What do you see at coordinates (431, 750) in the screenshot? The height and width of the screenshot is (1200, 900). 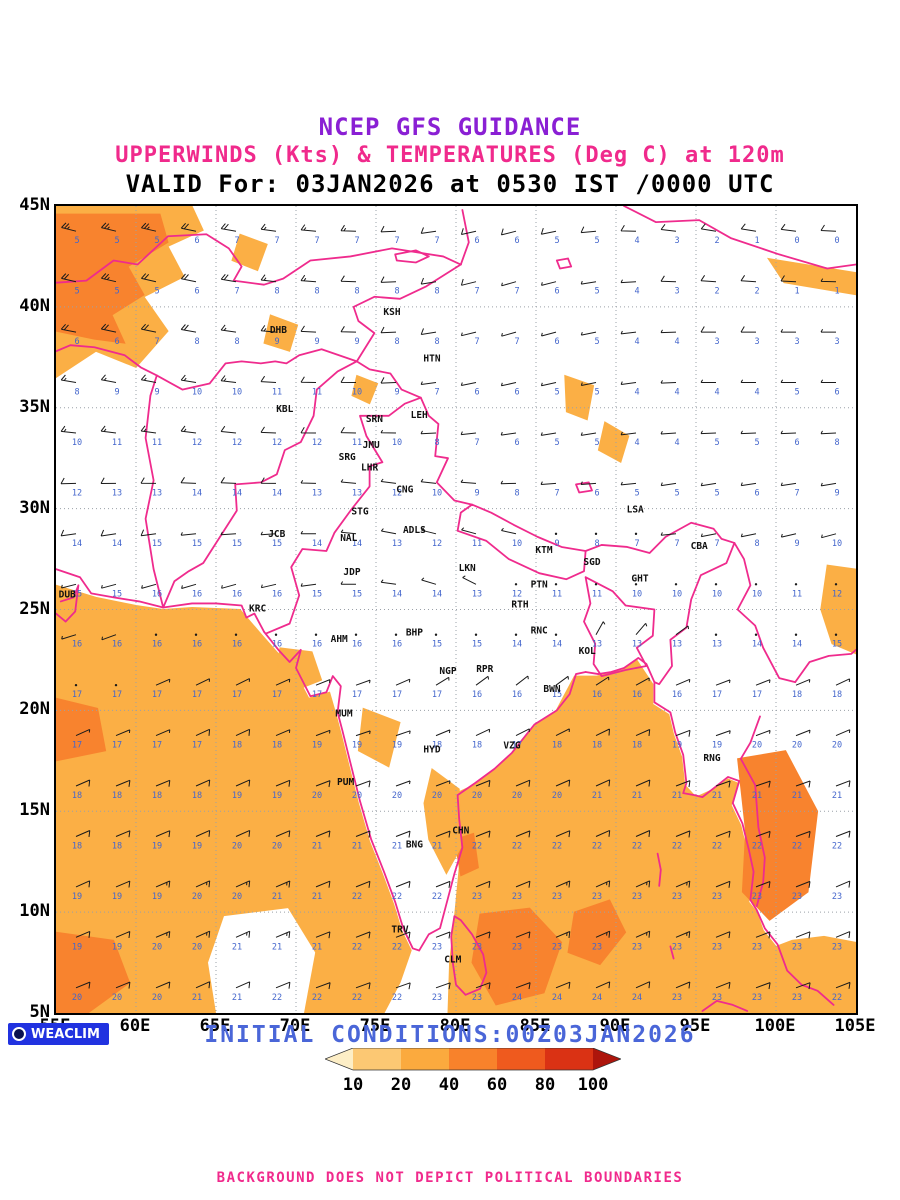 I see `city-label: HYD` at bounding box center [431, 750].